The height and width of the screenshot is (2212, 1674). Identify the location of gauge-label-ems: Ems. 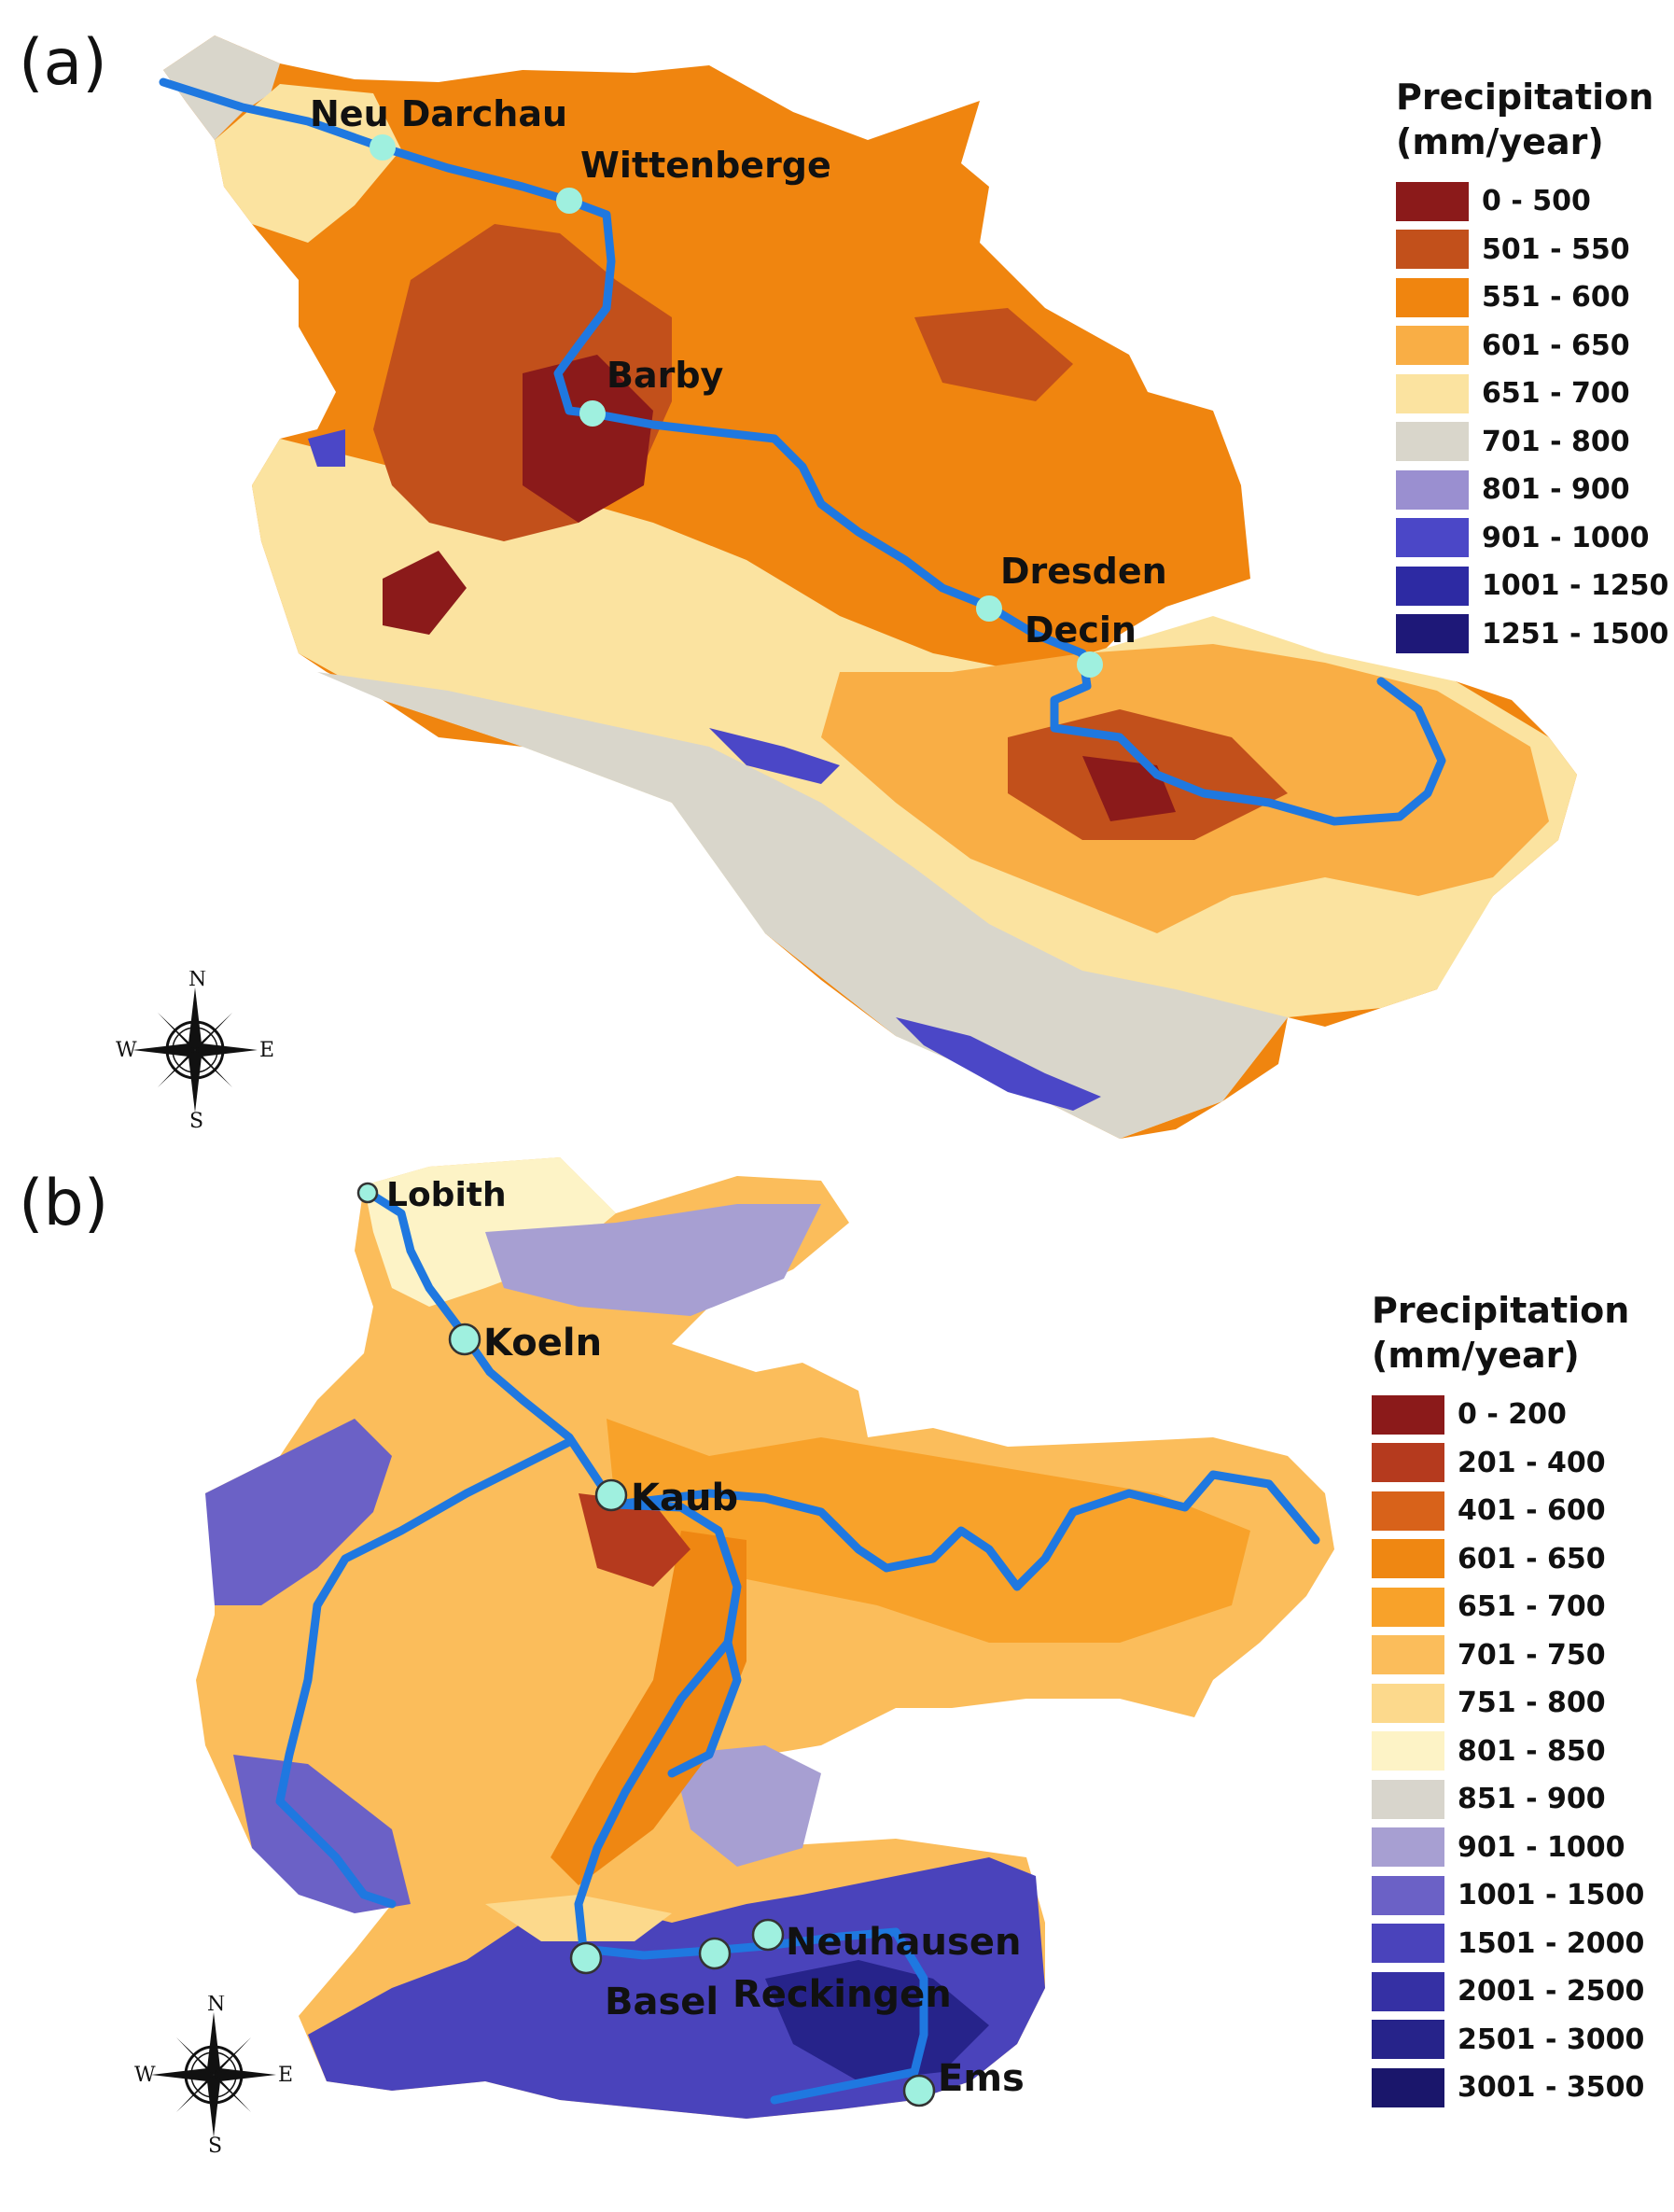
(981, 2078).